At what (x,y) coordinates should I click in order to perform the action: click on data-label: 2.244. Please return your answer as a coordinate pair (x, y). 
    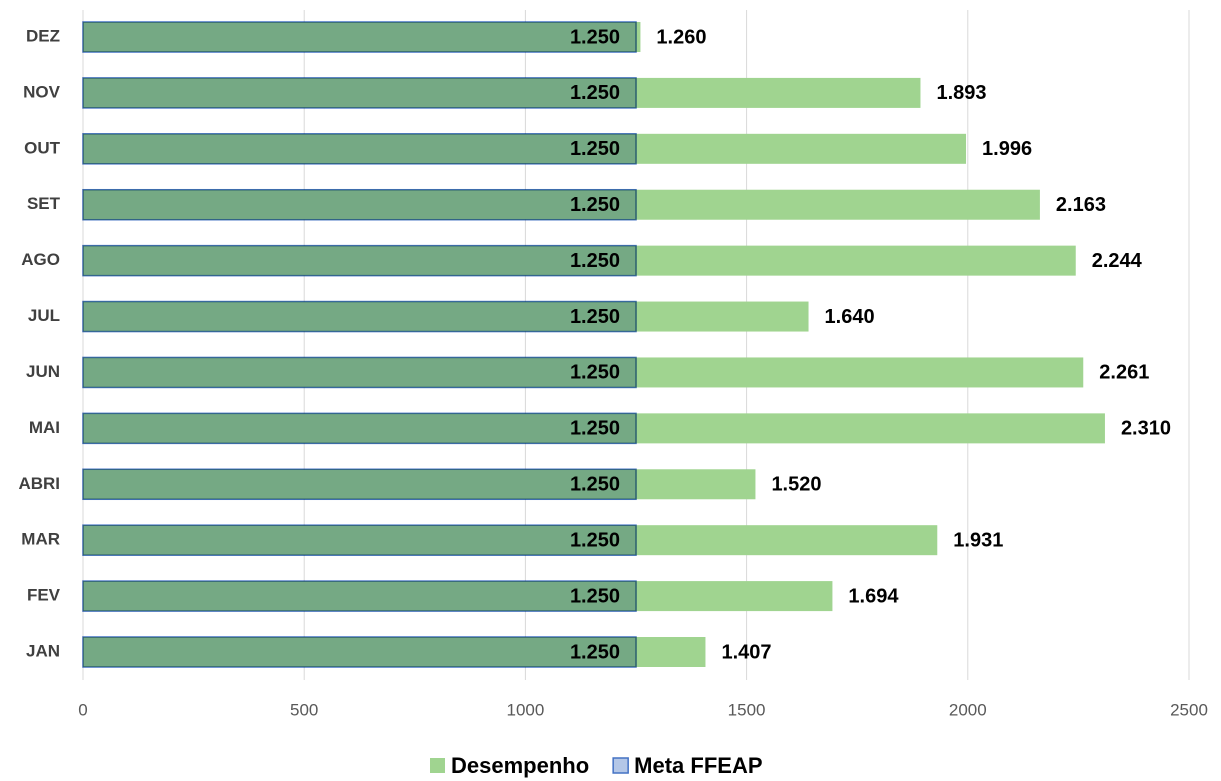
    Looking at the image, I should click on (1117, 261).